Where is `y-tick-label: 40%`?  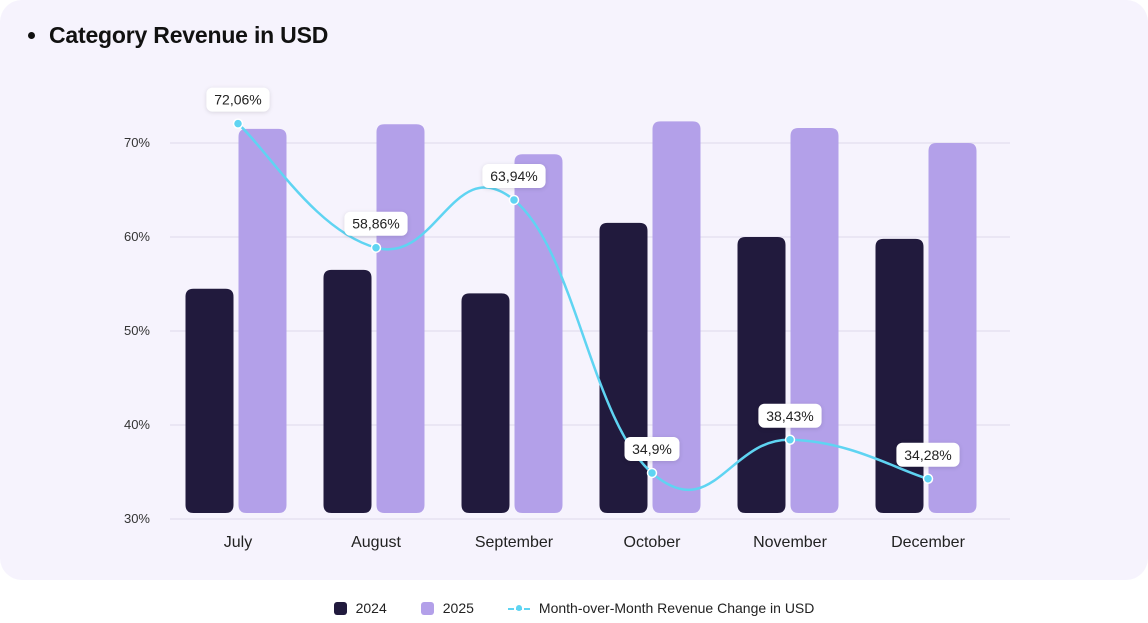 y-tick-label: 40% is located at coordinates (137, 424).